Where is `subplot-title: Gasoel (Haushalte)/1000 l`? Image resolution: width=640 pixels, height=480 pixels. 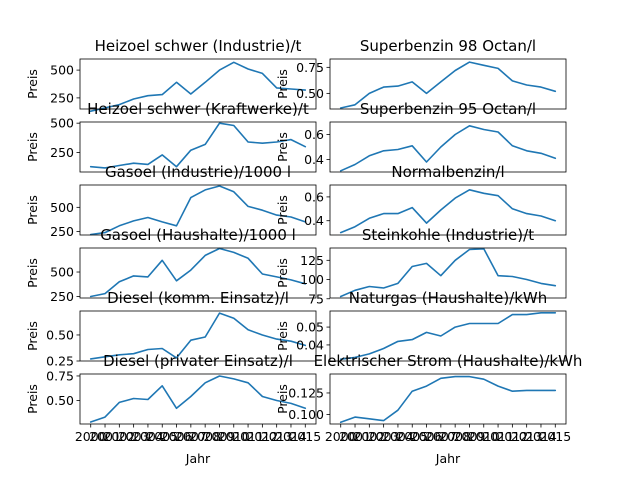
subplot-title: Gasoel (Haushalte)/1000 l is located at coordinates (198, 235).